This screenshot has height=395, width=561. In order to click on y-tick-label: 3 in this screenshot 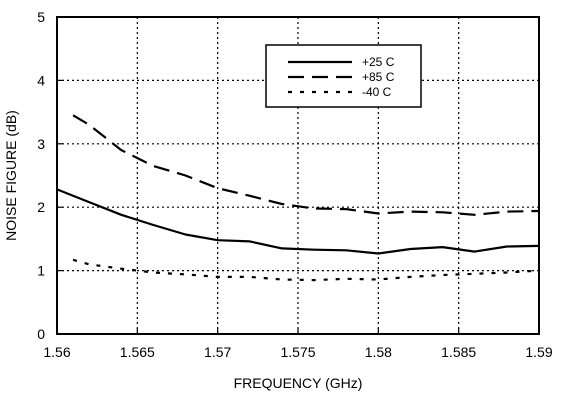, I will do `click(41, 144)`.